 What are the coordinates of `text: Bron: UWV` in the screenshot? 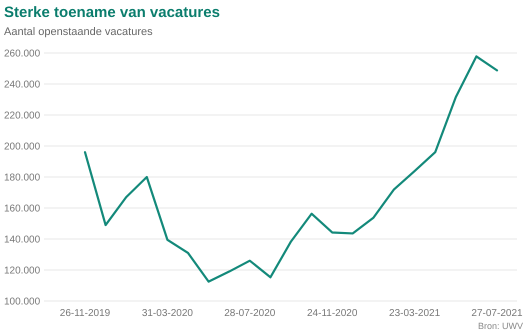 It's located at (500, 326).